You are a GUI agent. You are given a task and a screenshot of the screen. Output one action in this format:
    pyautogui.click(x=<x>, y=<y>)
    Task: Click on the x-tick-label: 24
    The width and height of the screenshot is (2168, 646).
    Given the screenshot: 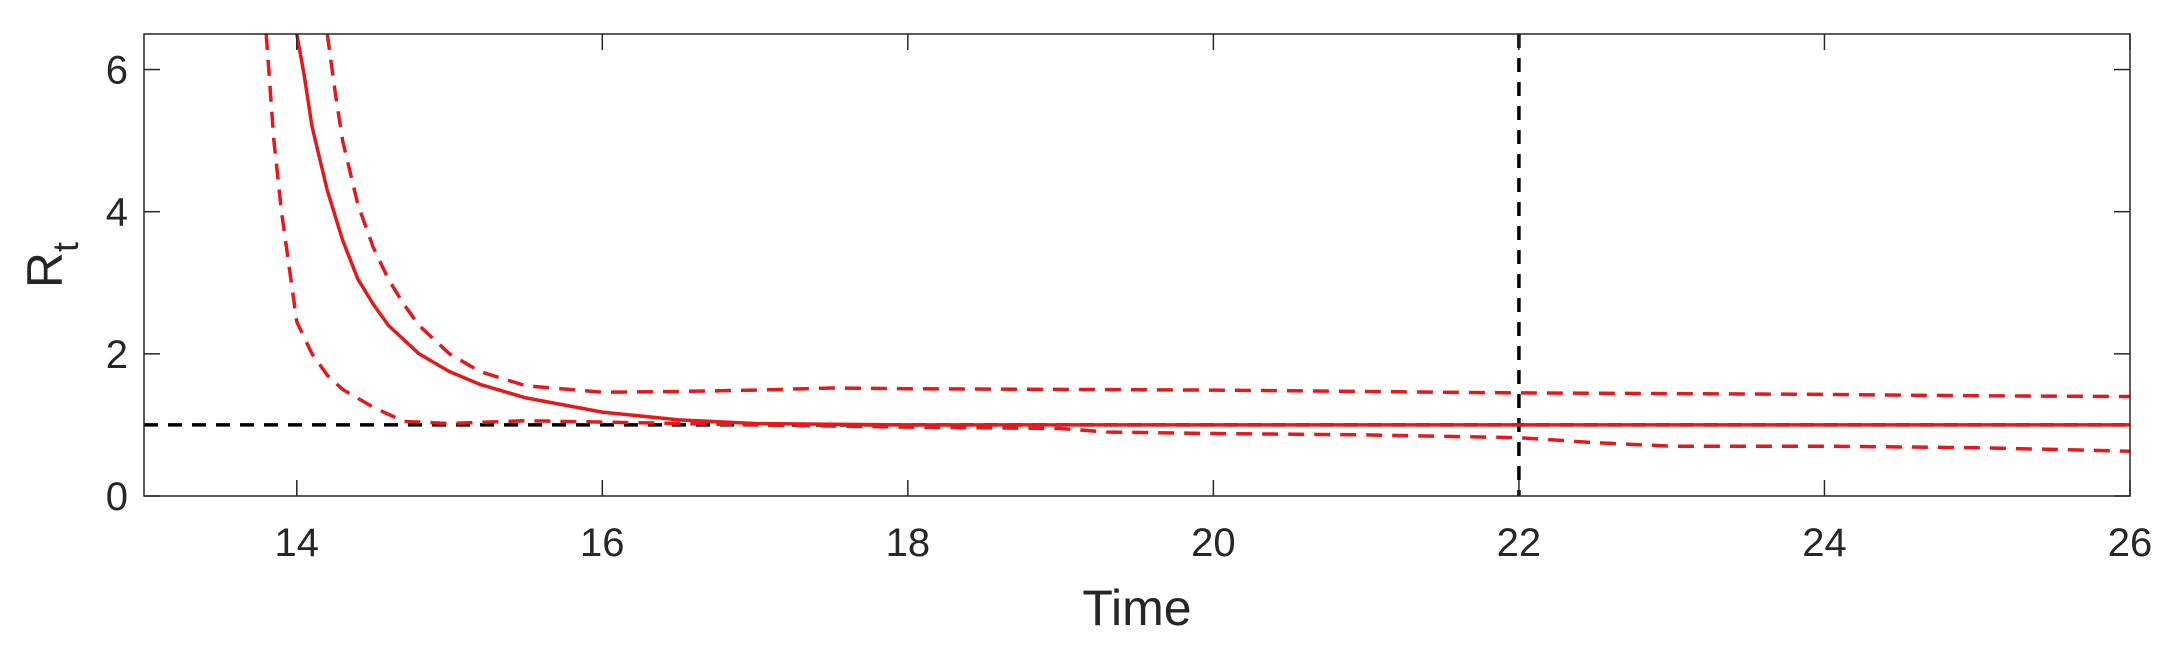 What is the action you would take?
    pyautogui.click(x=1824, y=543)
    